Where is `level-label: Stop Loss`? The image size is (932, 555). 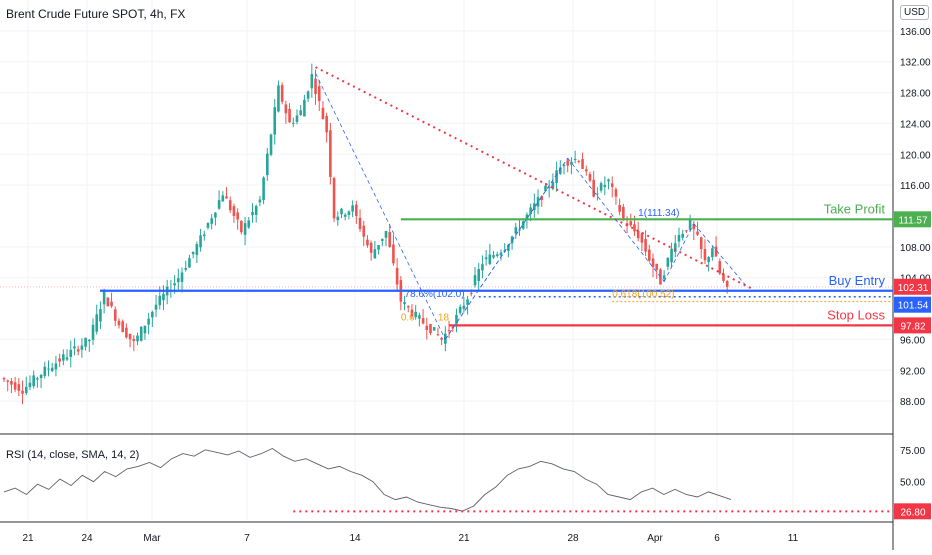 level-label: Stop Loss is located at coordinates (856, 314).